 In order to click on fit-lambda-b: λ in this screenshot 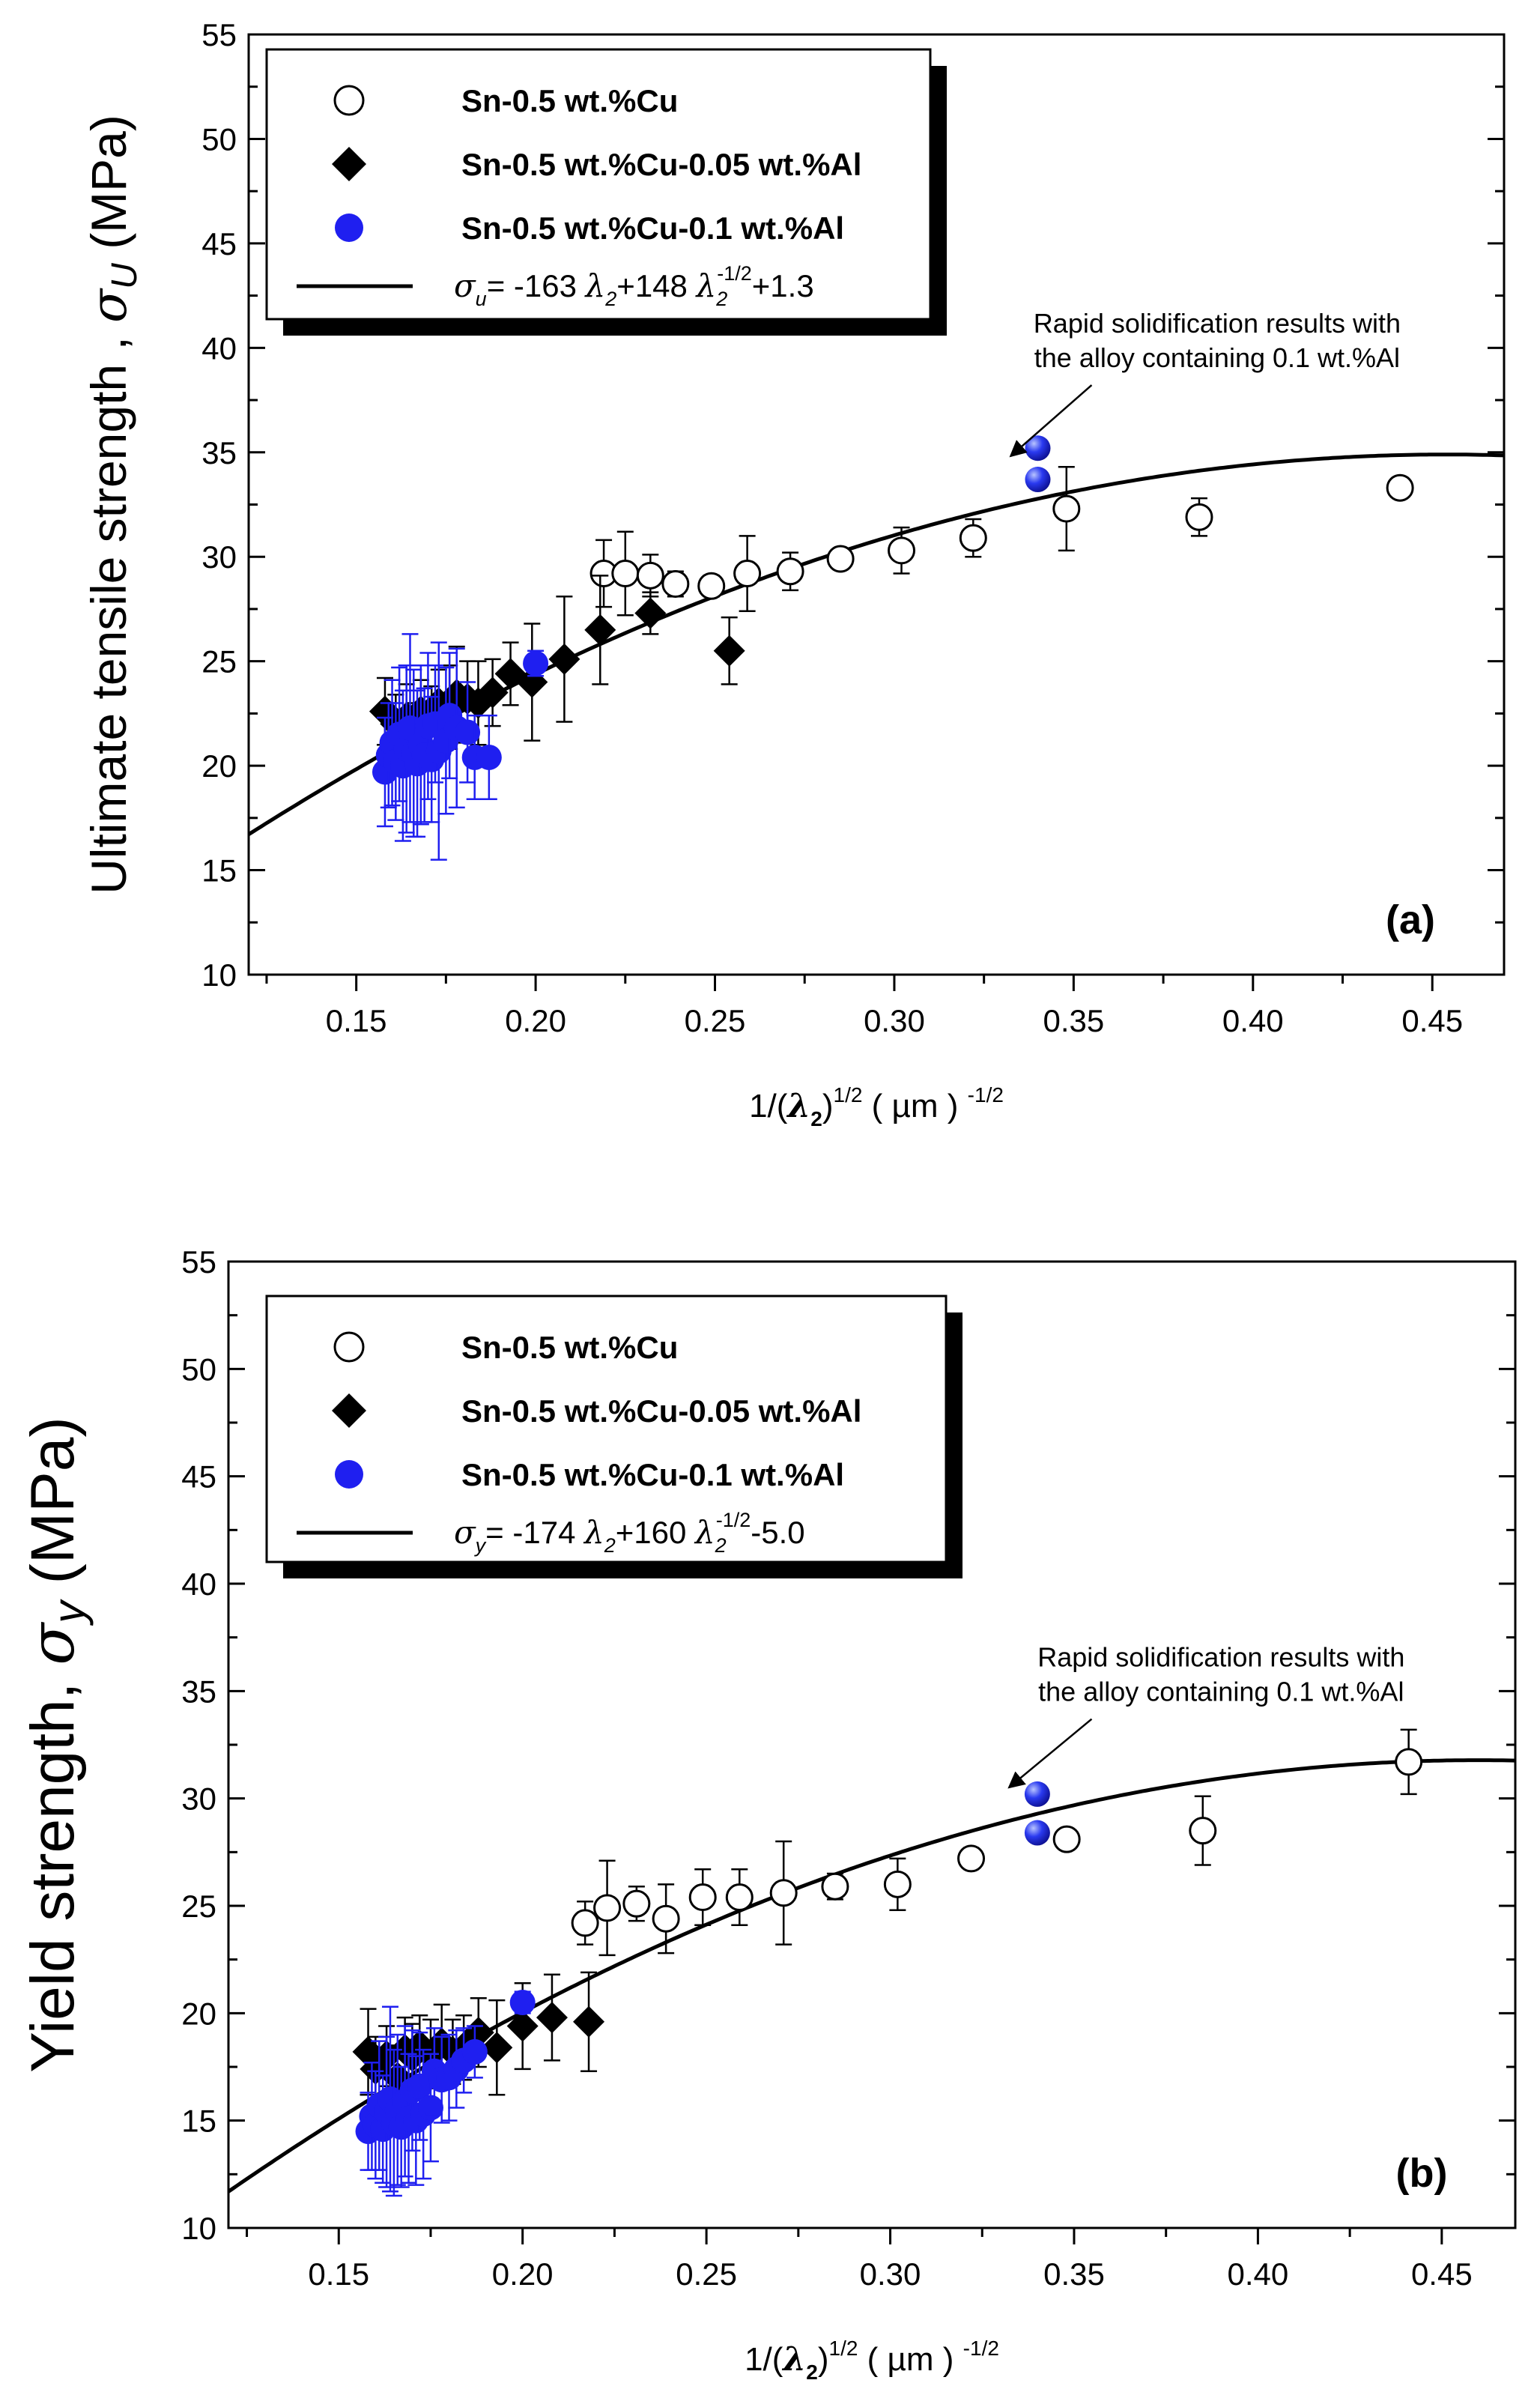, I will do `click(706, 285)`.